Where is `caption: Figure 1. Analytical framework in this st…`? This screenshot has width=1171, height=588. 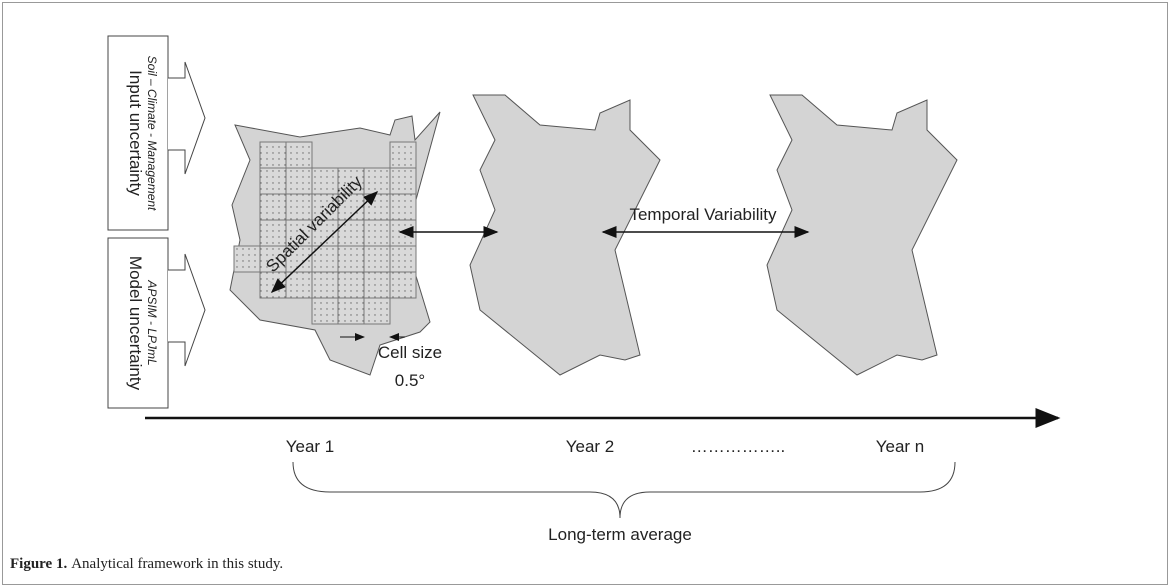 caption: Figure 1. Analytical framework in this st… is located at coordinates (146, 564).